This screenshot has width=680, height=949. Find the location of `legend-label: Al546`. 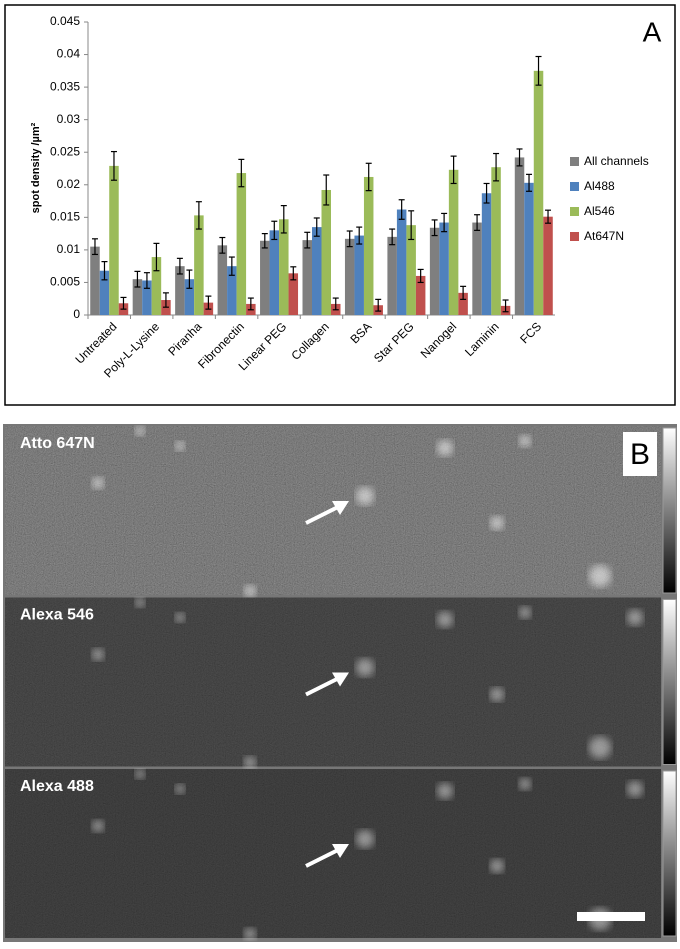

legend-label: Al546 is located at coordinates (599, 211).